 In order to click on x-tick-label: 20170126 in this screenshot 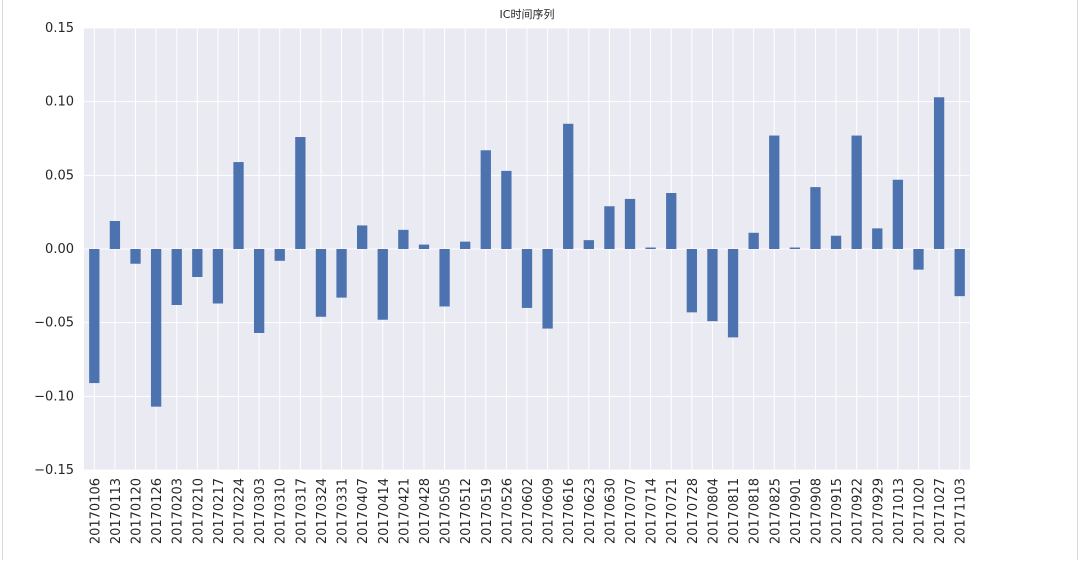, I will do `click(157, 511)`.